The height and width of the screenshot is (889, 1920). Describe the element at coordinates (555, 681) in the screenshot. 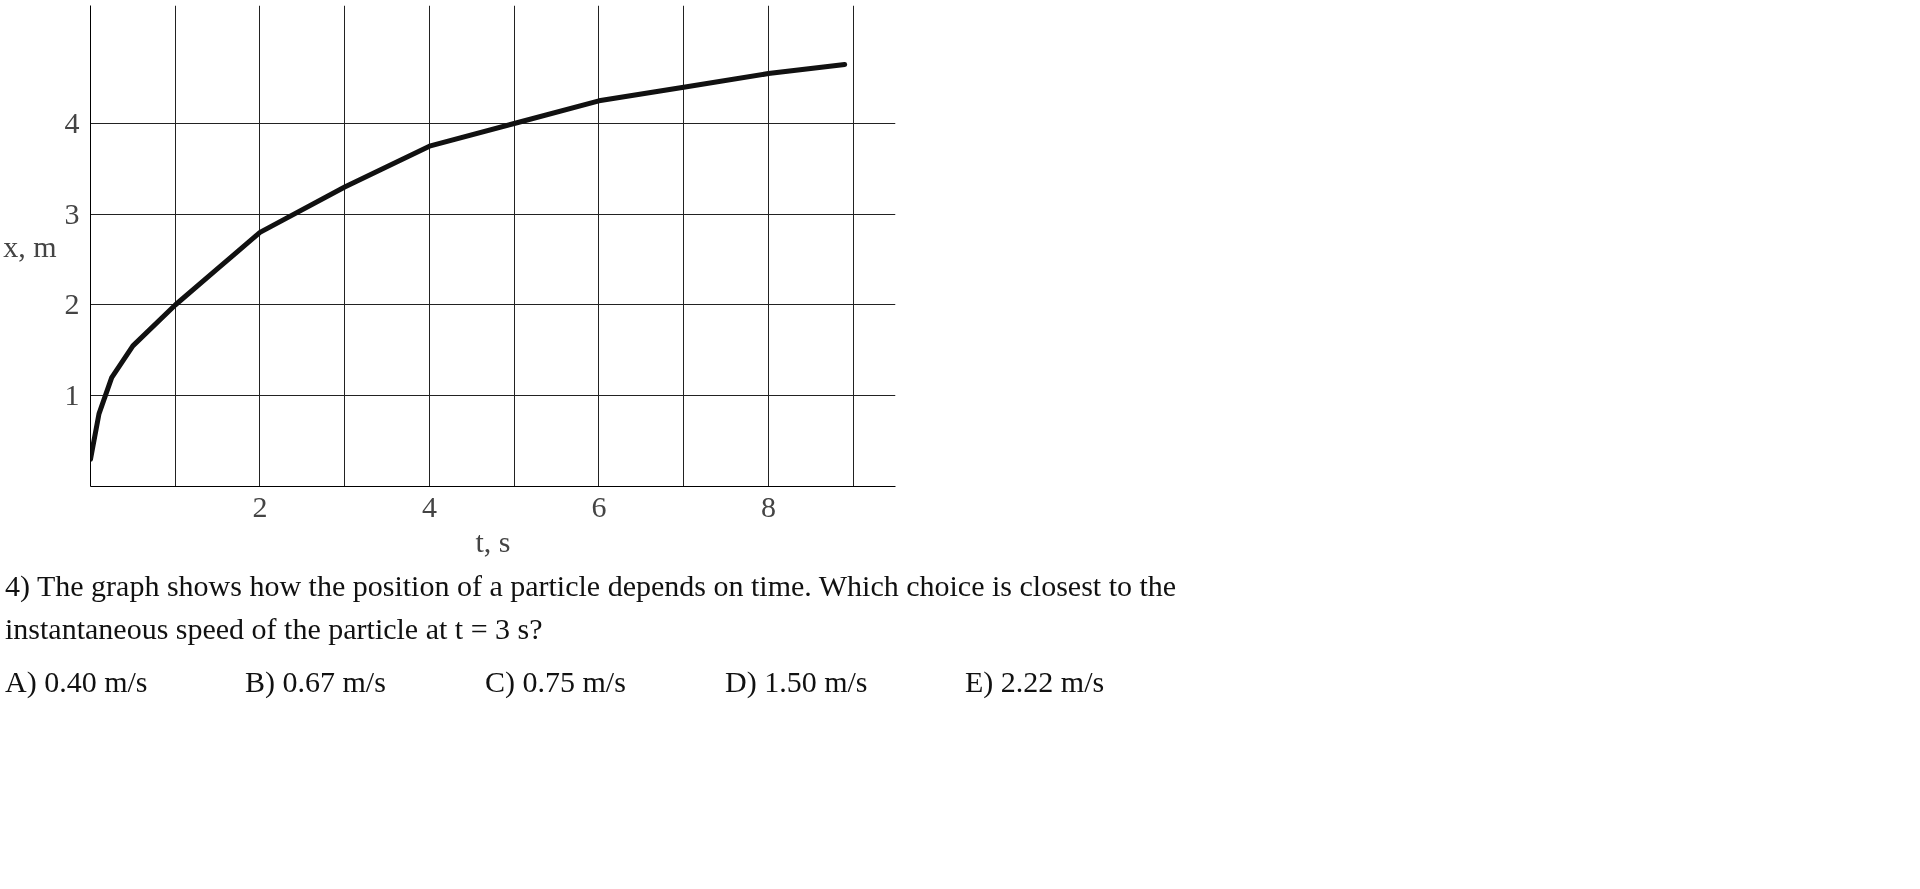

I see `text: C) 0.75 m/s` at that location.